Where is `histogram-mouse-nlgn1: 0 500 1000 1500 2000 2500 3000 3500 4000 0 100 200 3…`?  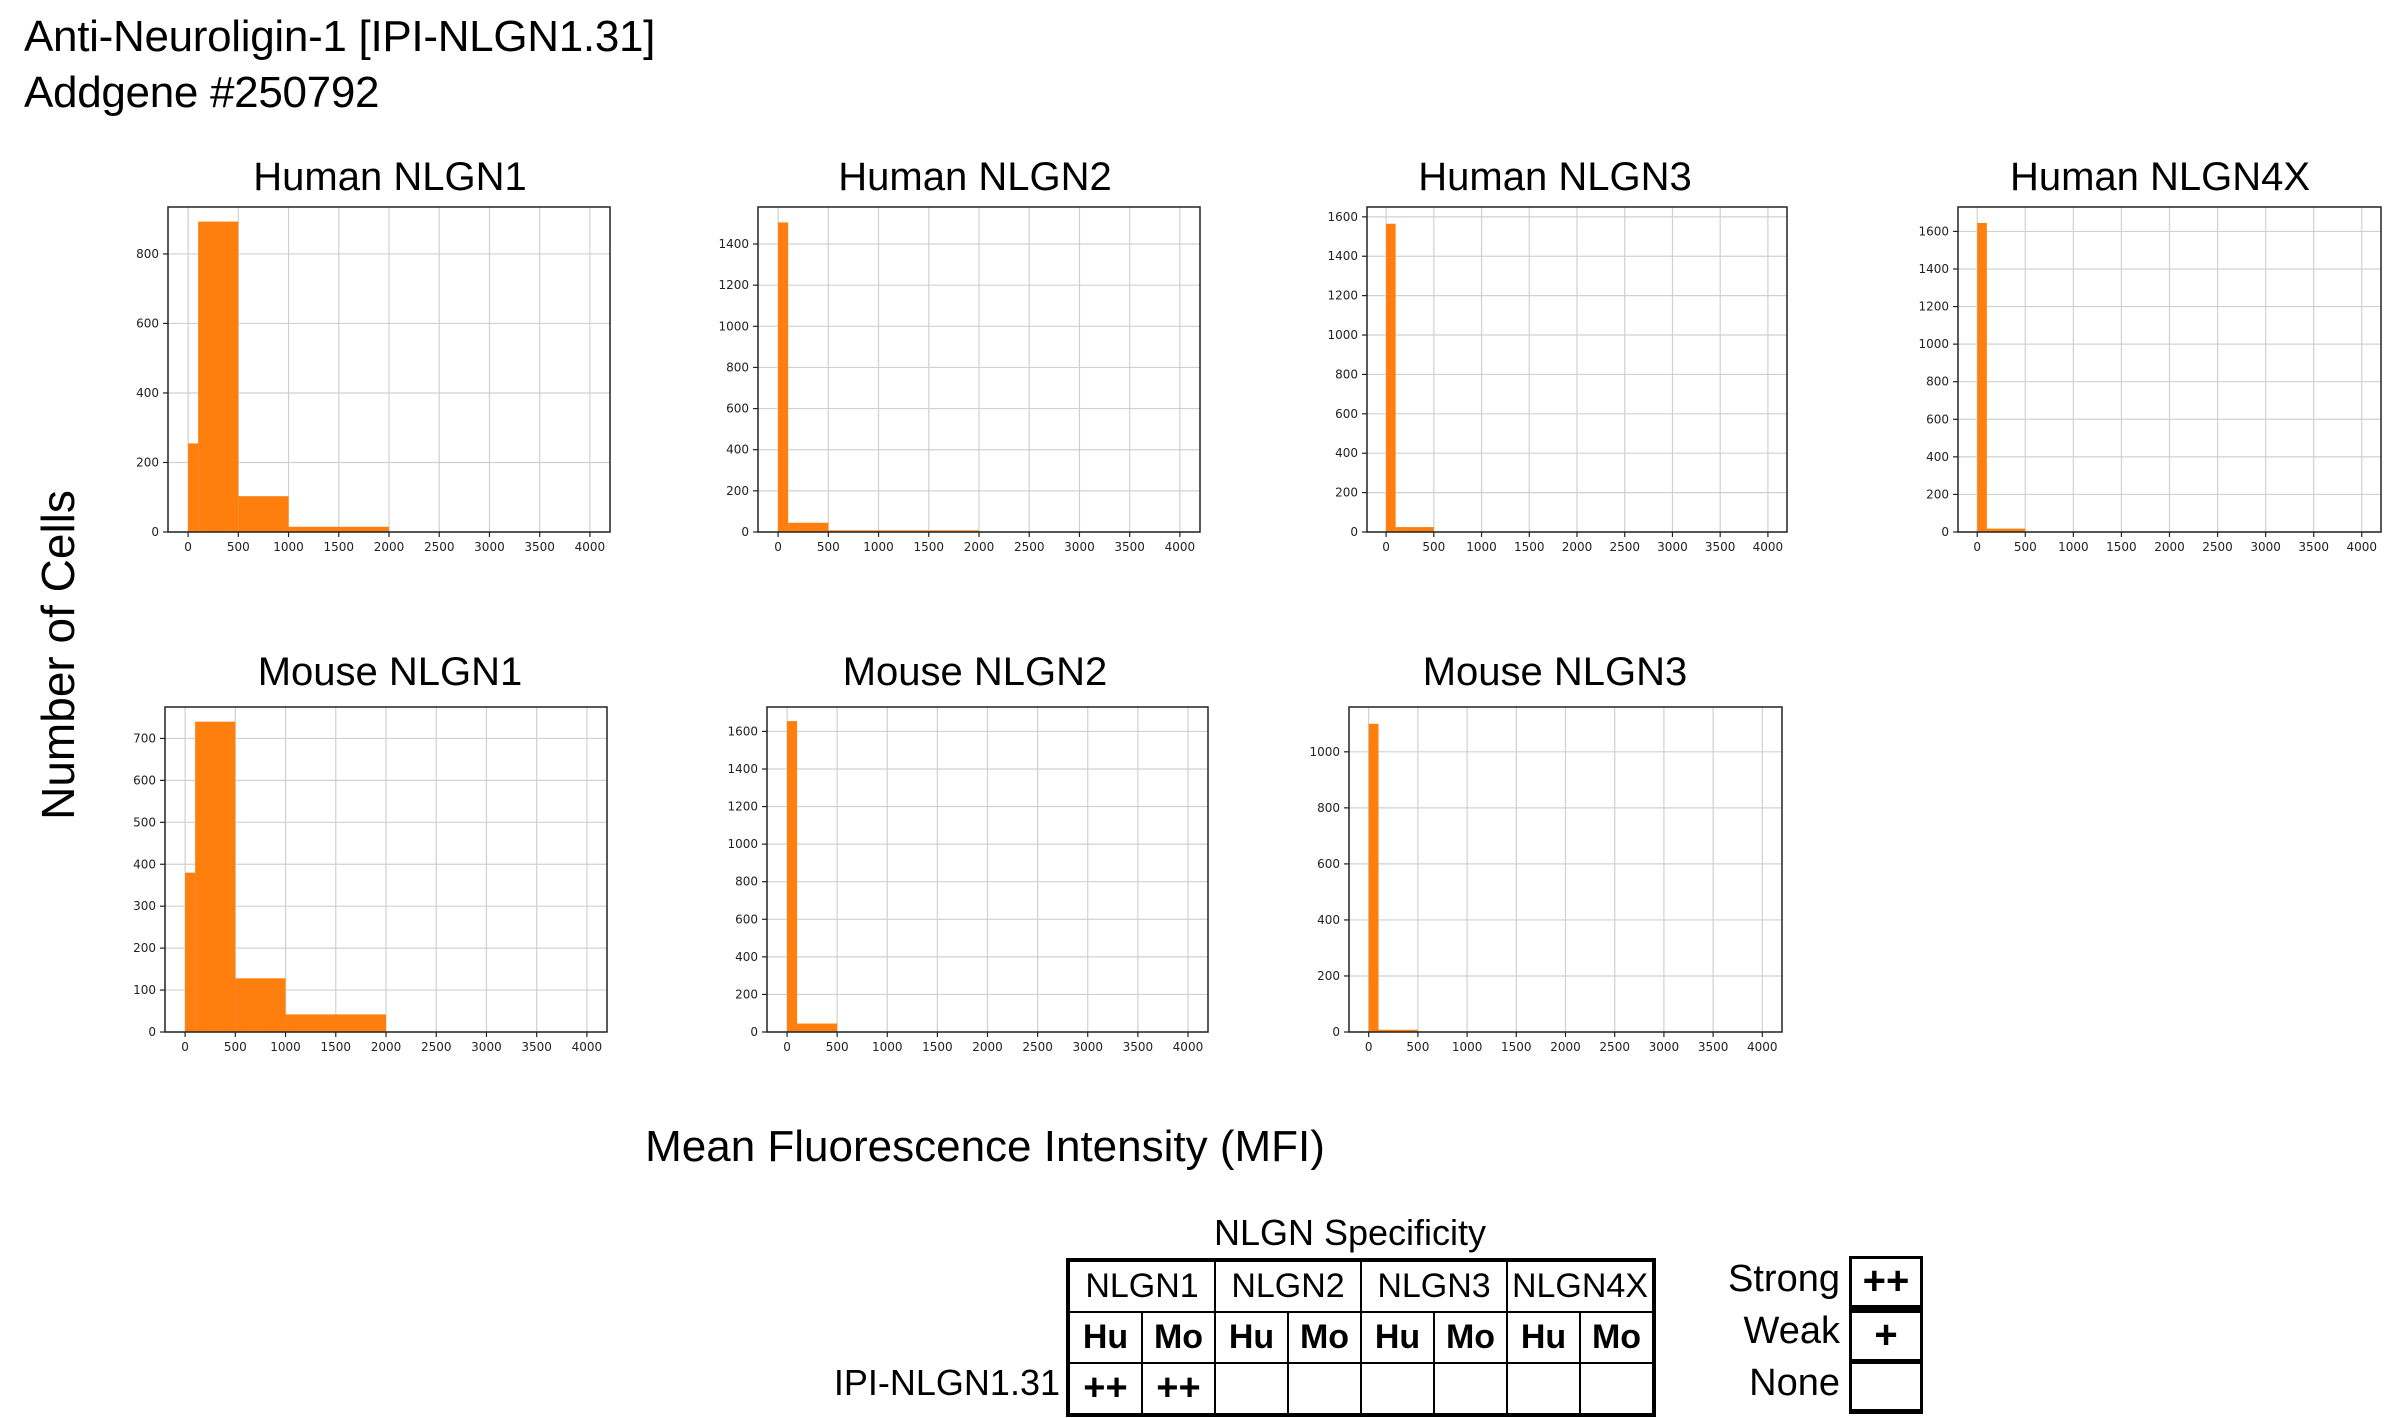
histogram-mouse-nlgn1: 0 500 1000 1500 2000 2500 3000 3500 4000 0 100 200 3… is located at coordinates (370, 880).